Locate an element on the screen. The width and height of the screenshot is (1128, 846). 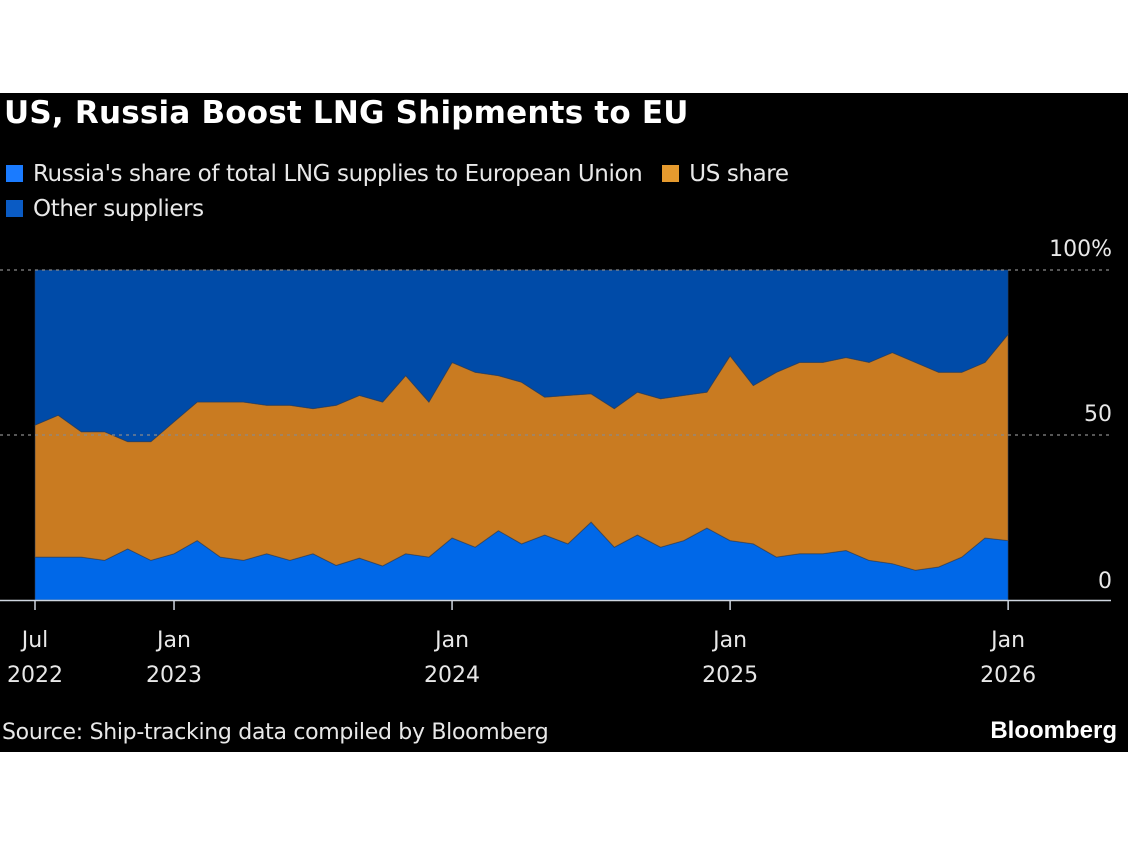
x-tick-label-year: 2026 is located at coordinates (1008, 675).